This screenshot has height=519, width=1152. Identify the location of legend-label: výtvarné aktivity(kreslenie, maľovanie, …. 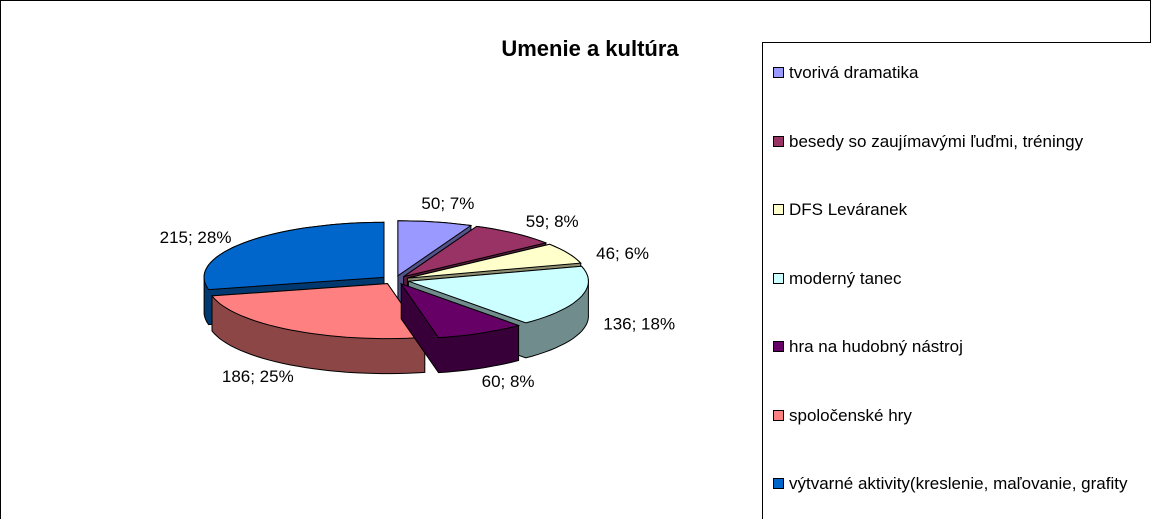
(958, 483).